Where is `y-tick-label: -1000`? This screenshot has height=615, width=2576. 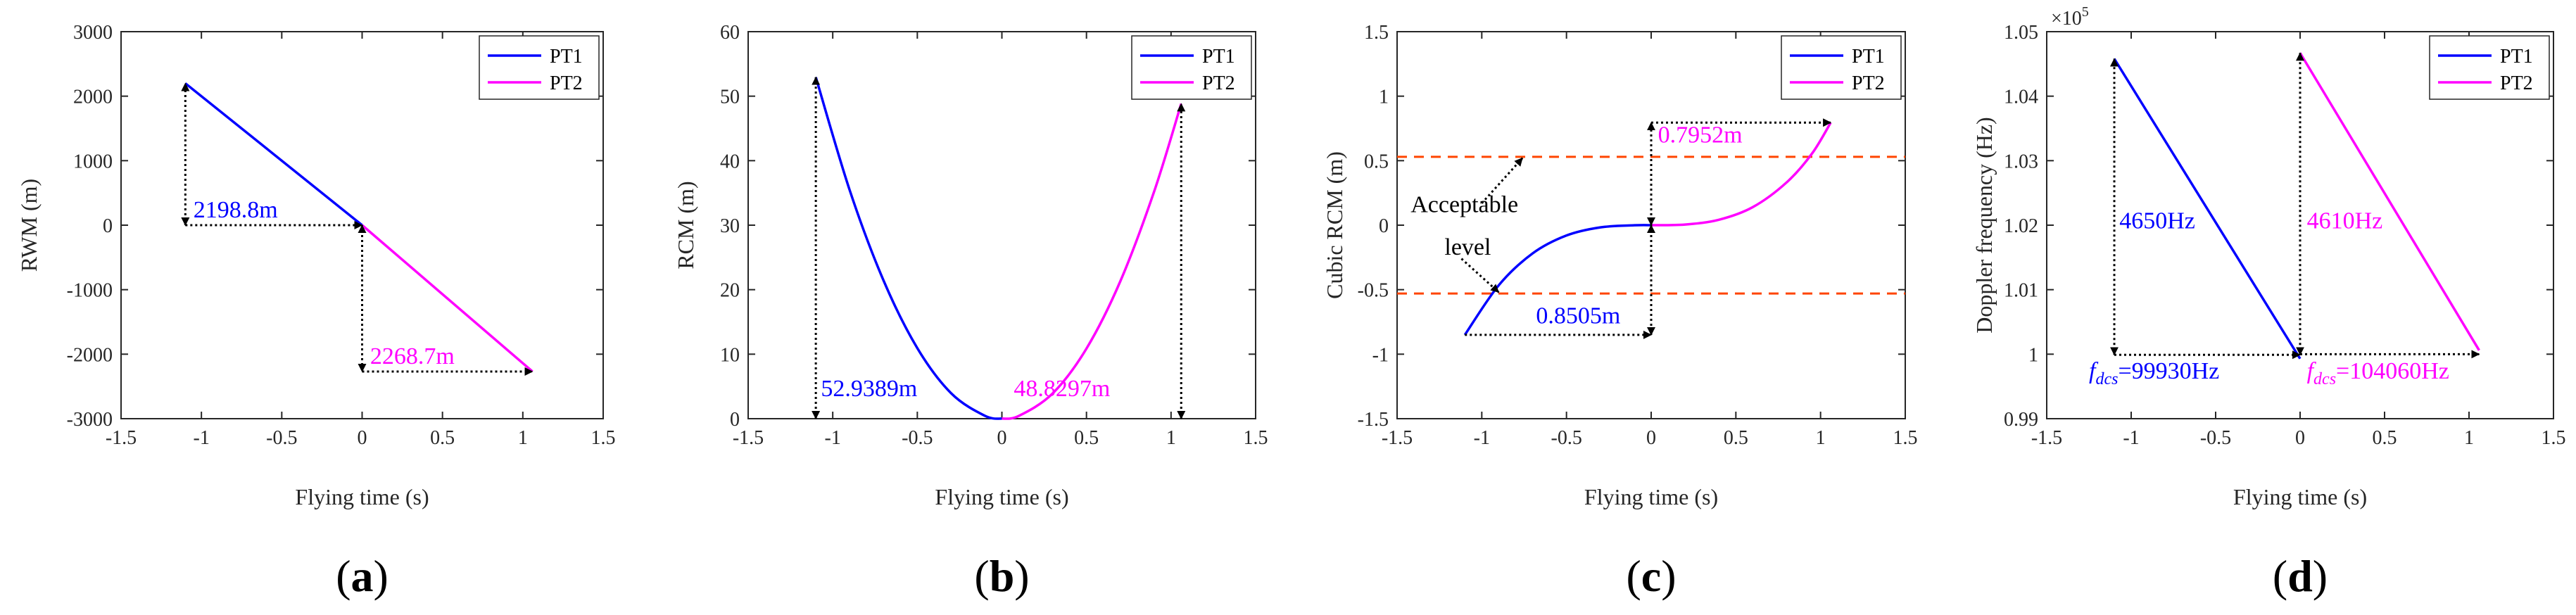
y-tick-label: -1000 is located at coordinates (90, 291).